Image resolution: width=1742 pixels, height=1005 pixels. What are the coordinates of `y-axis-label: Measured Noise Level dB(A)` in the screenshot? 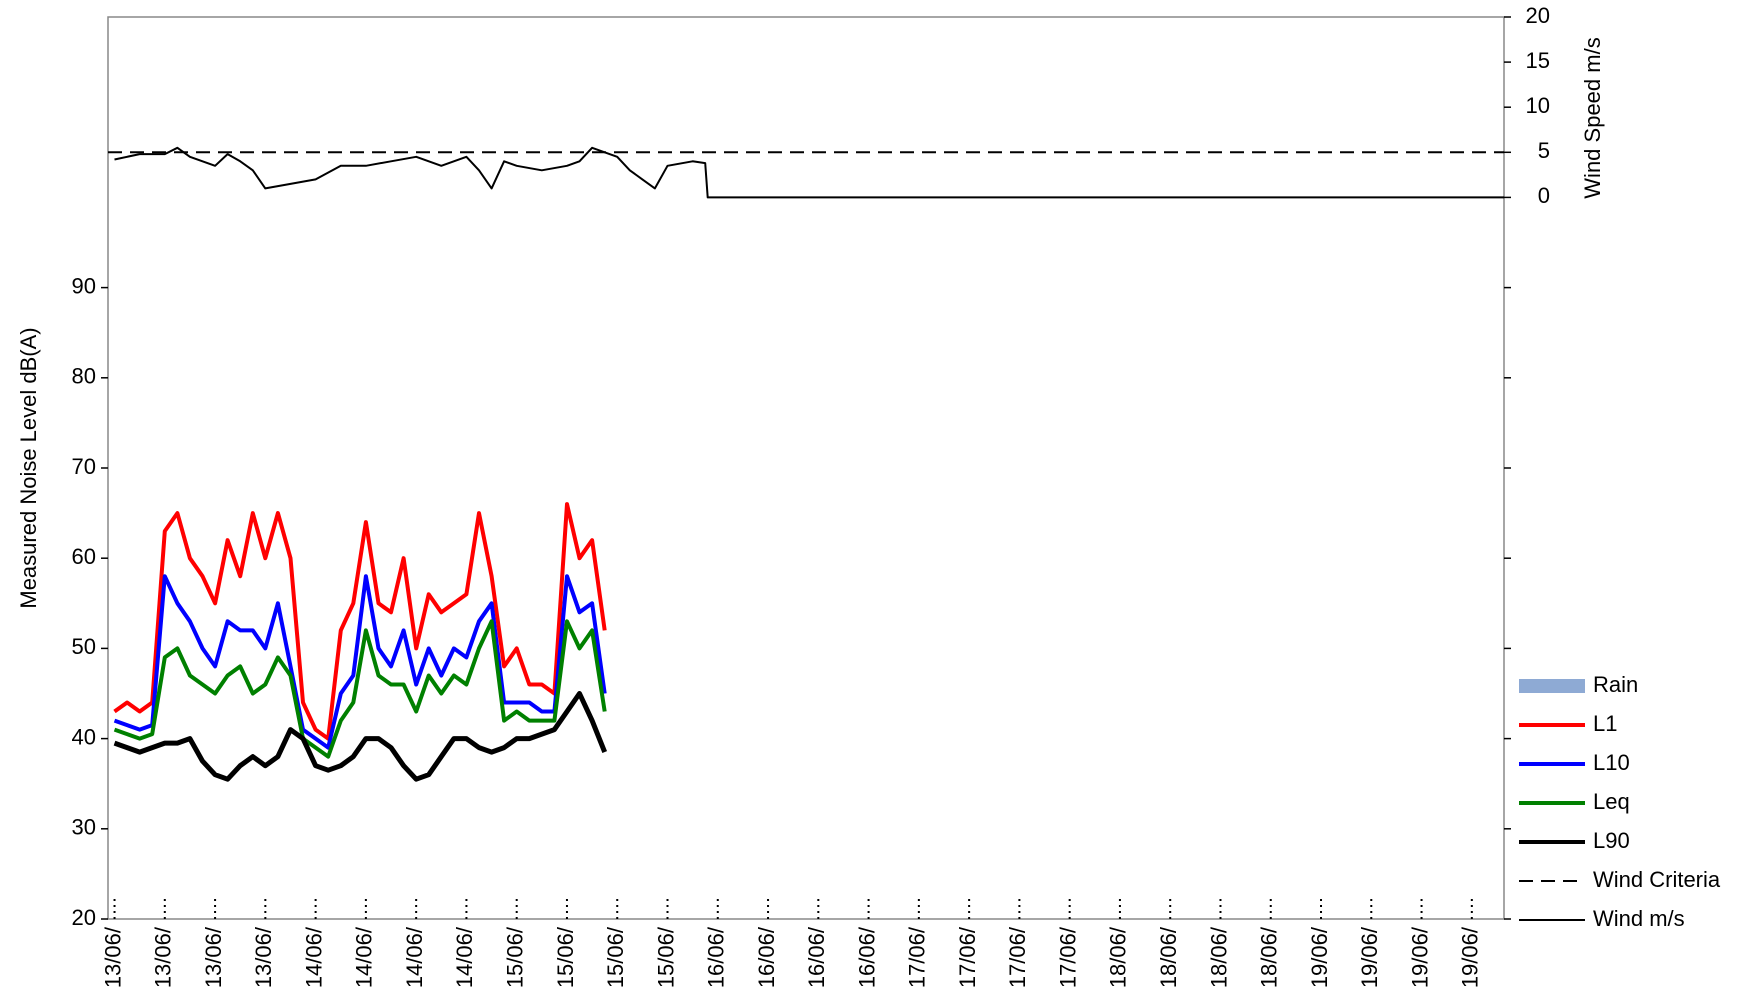 It's located at (28, 467).